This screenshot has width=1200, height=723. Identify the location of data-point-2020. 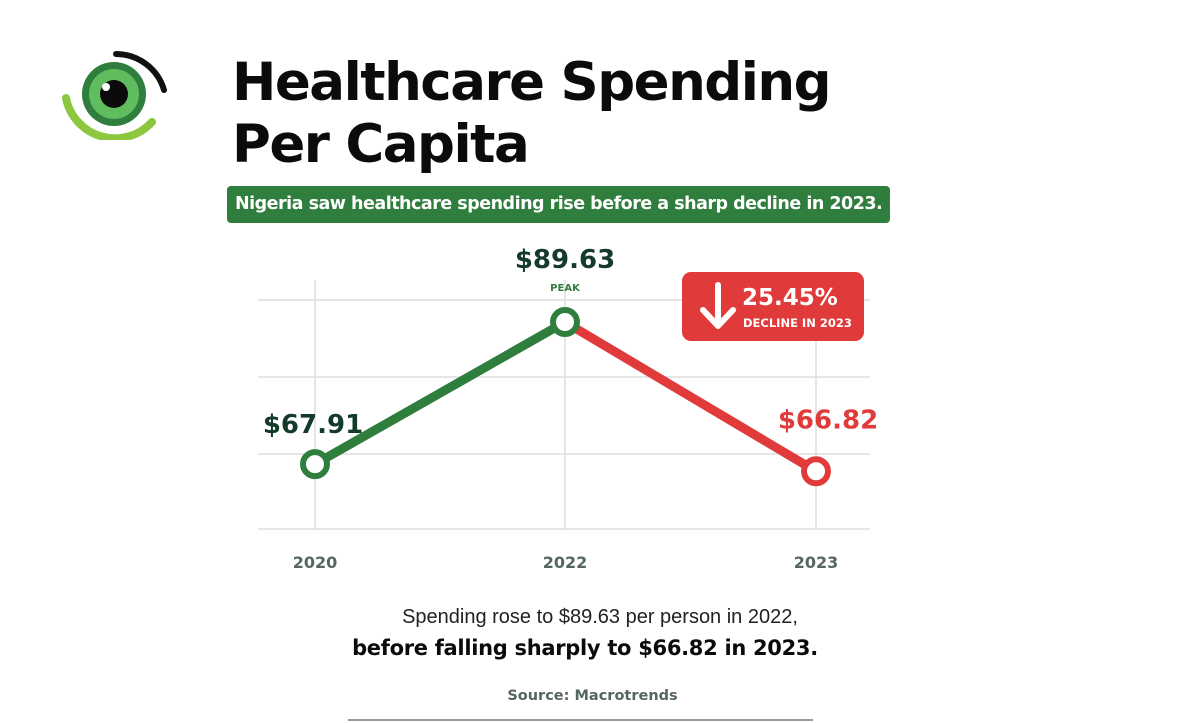
(315, 464).